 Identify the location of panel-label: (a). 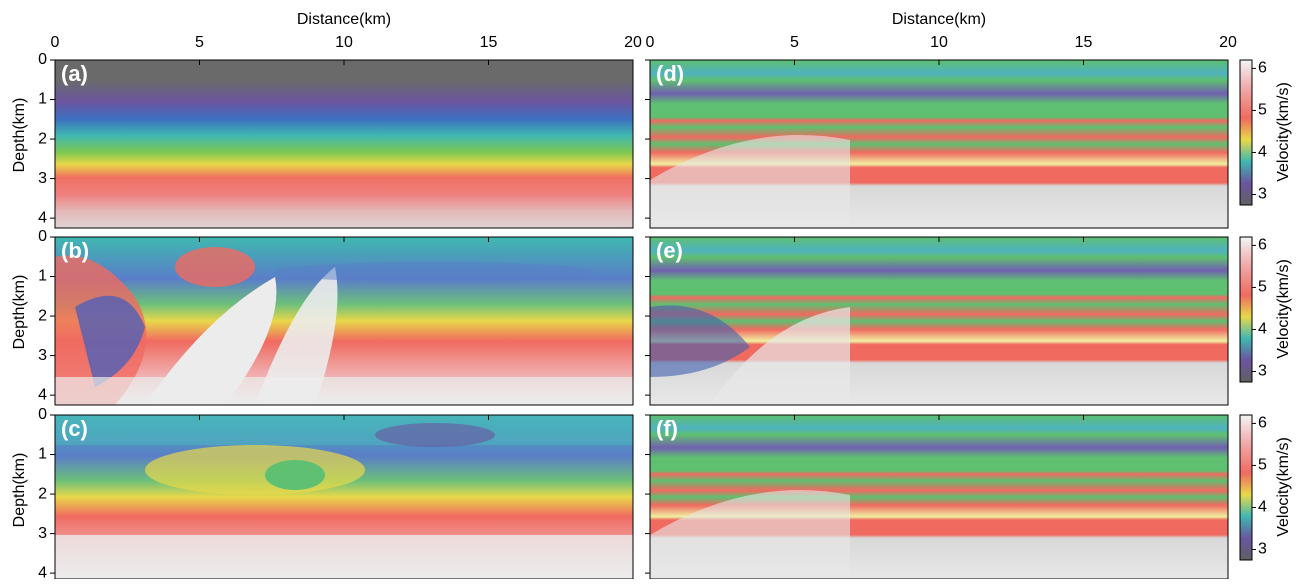
(74, 73).